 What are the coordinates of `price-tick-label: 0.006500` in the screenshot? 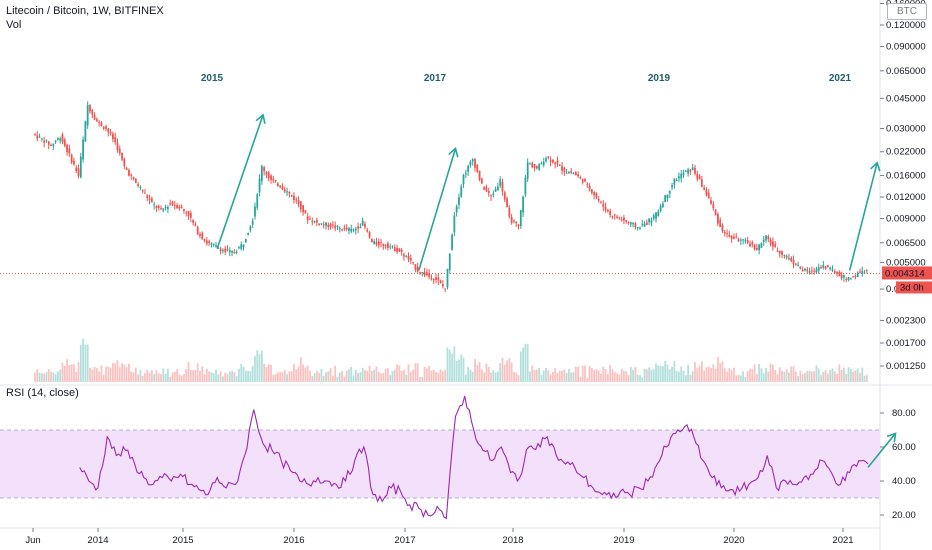 It's located at (906, 243).